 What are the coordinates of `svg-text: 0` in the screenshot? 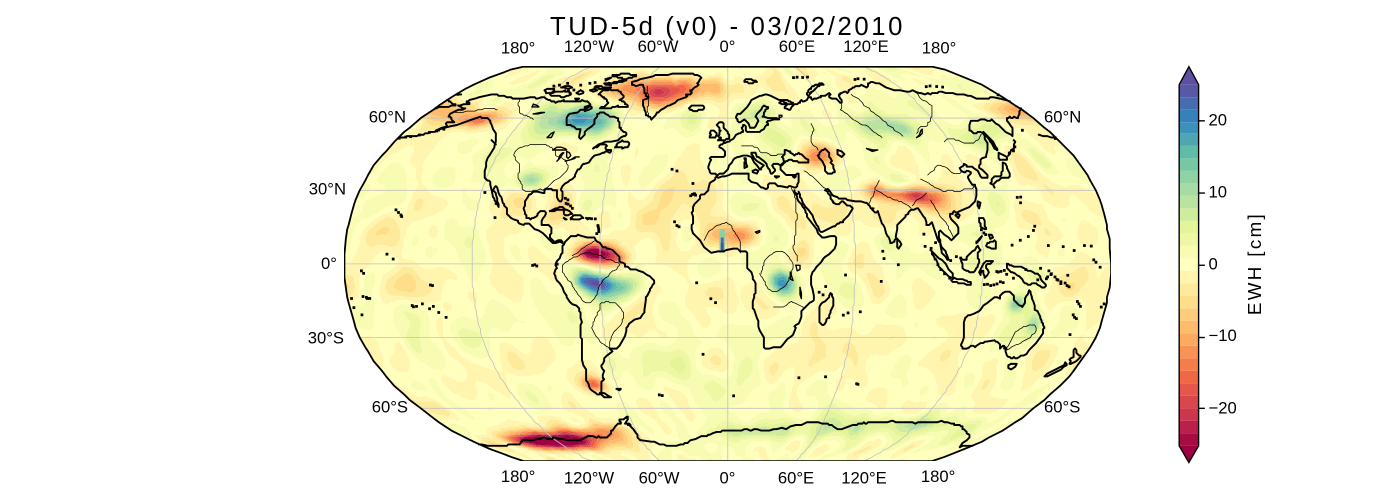 It's located at (1212, 263).